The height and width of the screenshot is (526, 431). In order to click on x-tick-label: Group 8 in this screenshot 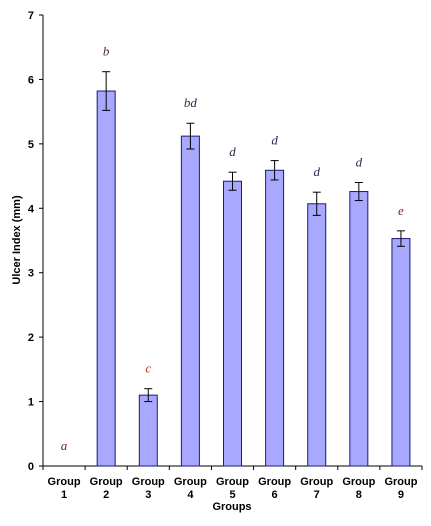, I will do `click(358, 488)`.